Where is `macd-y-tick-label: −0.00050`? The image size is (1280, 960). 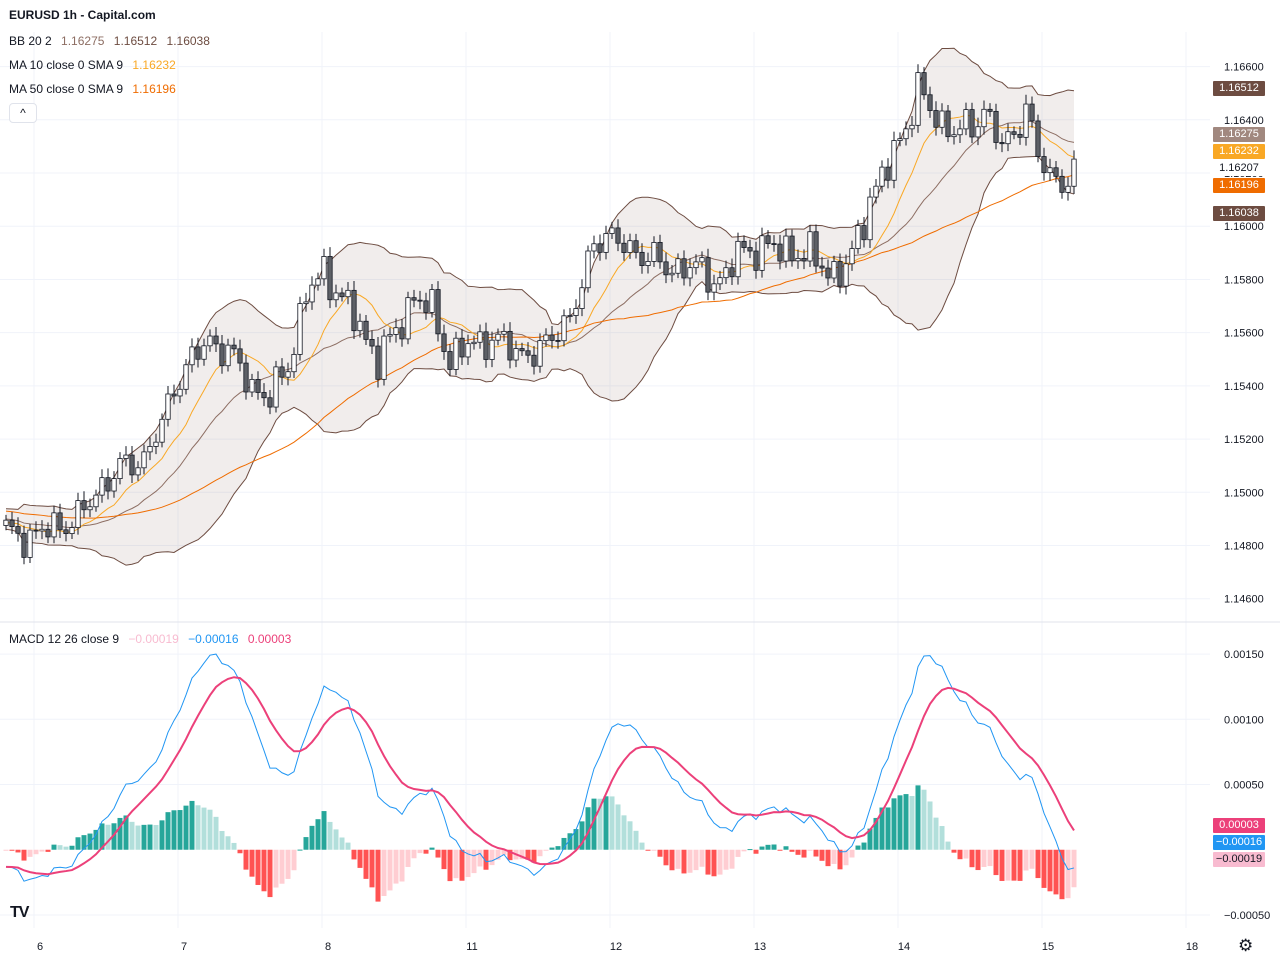 macd-y-tick-label: −0.00050 is located at coordinates (1247, 916).